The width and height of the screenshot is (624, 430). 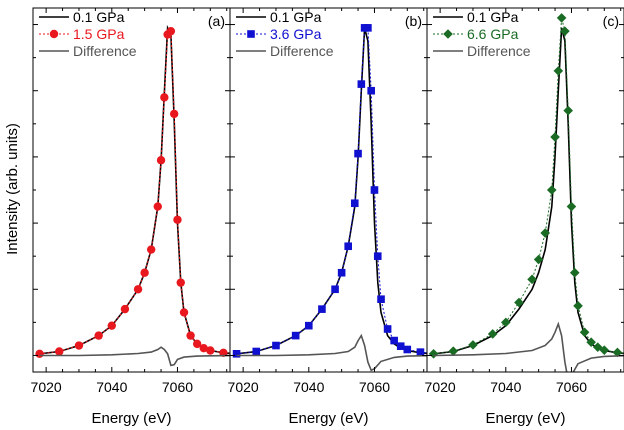 I want to click on panel-label-a: (a), so click(x=216, y=21).